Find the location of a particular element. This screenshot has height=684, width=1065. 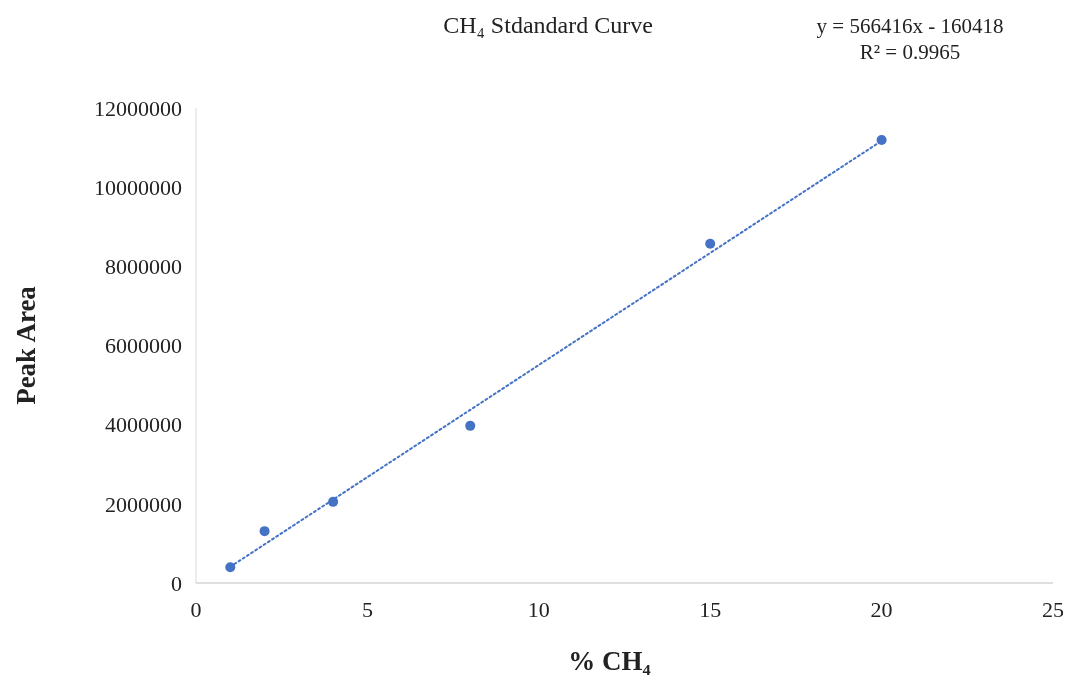

y-tick-label: 12000000 is located at coordinates (138, 108).